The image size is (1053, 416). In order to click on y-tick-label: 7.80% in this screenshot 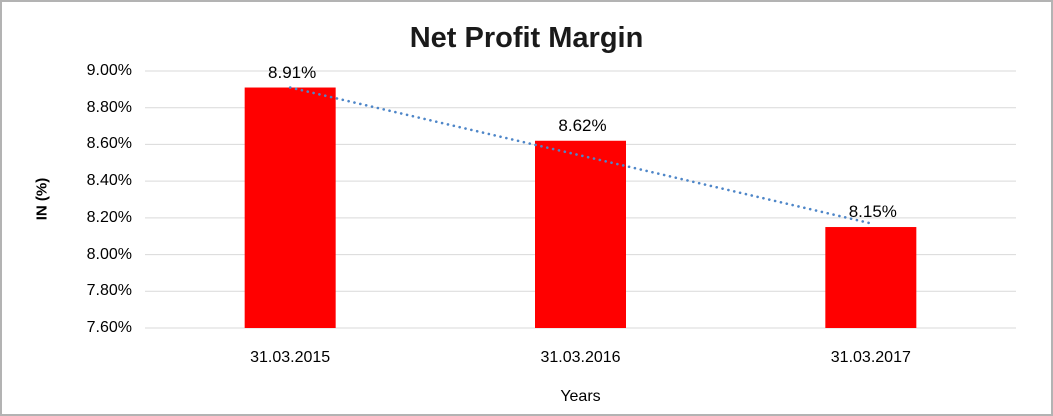, I will do `click(109, 291)`.